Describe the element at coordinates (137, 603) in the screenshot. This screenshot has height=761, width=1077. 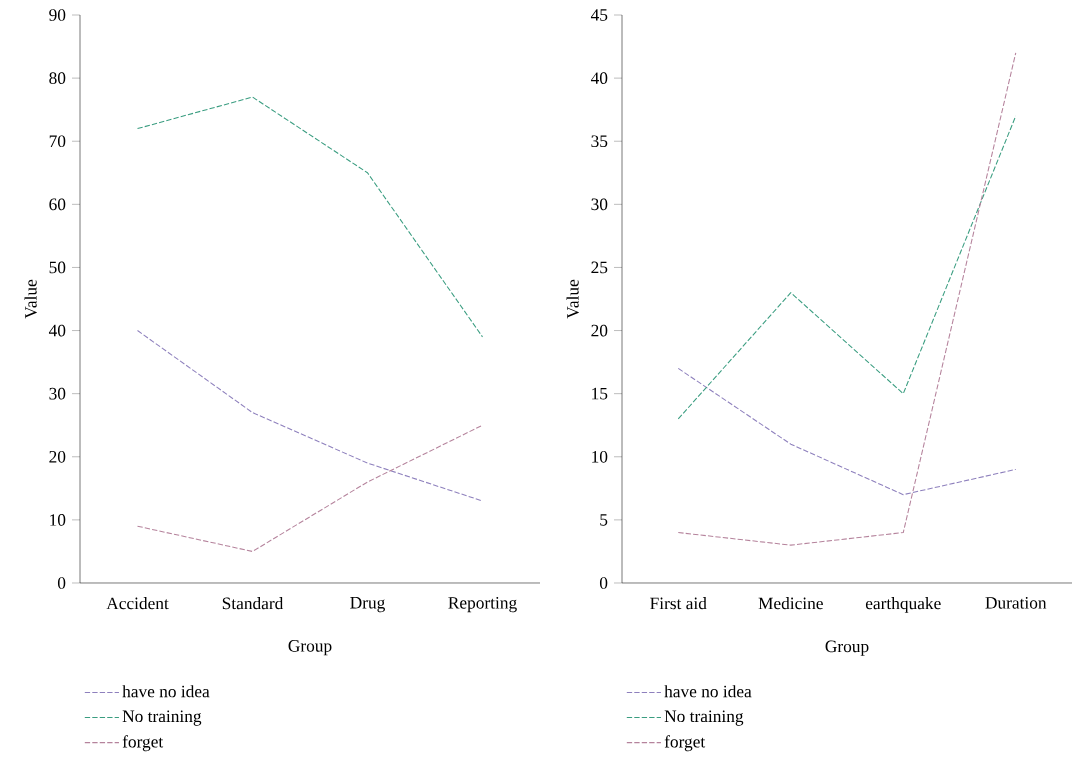
I see `x-tick-label: Accident` at that location.